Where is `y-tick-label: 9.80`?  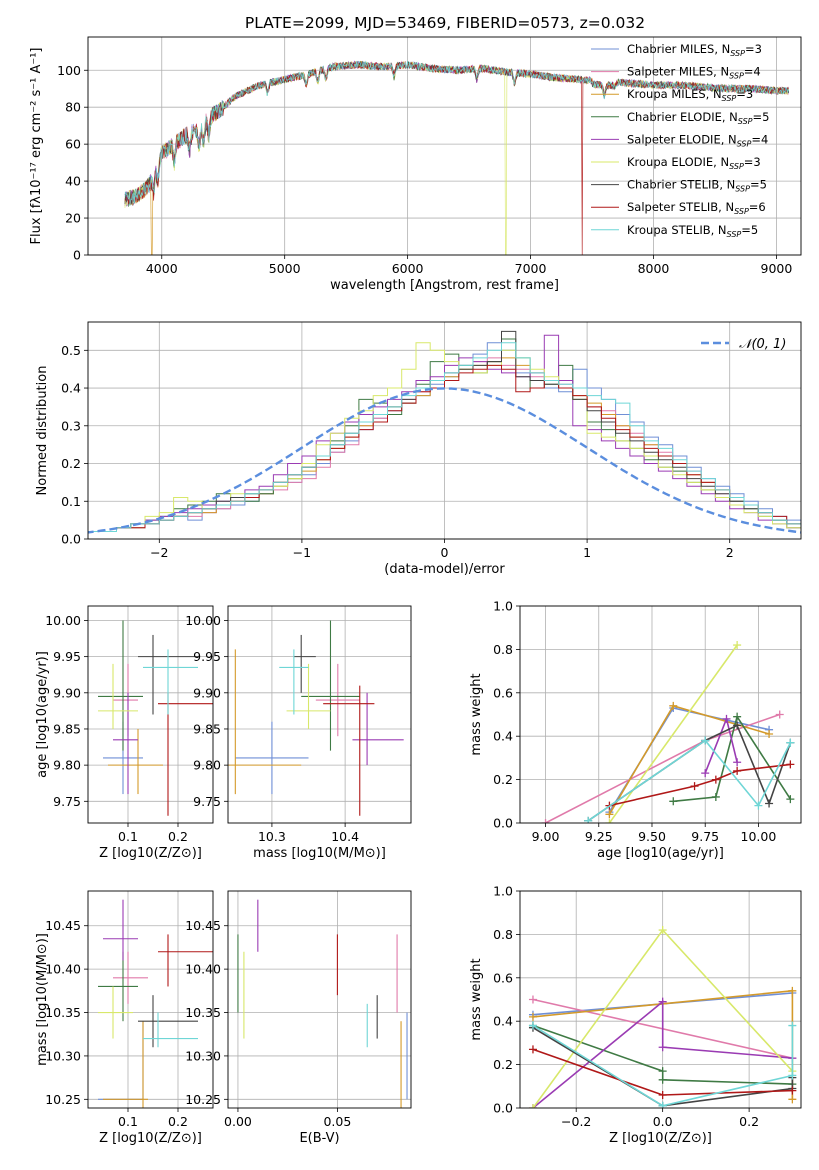 y-tick-label: 9.80 is located at coordinates (67, 765).